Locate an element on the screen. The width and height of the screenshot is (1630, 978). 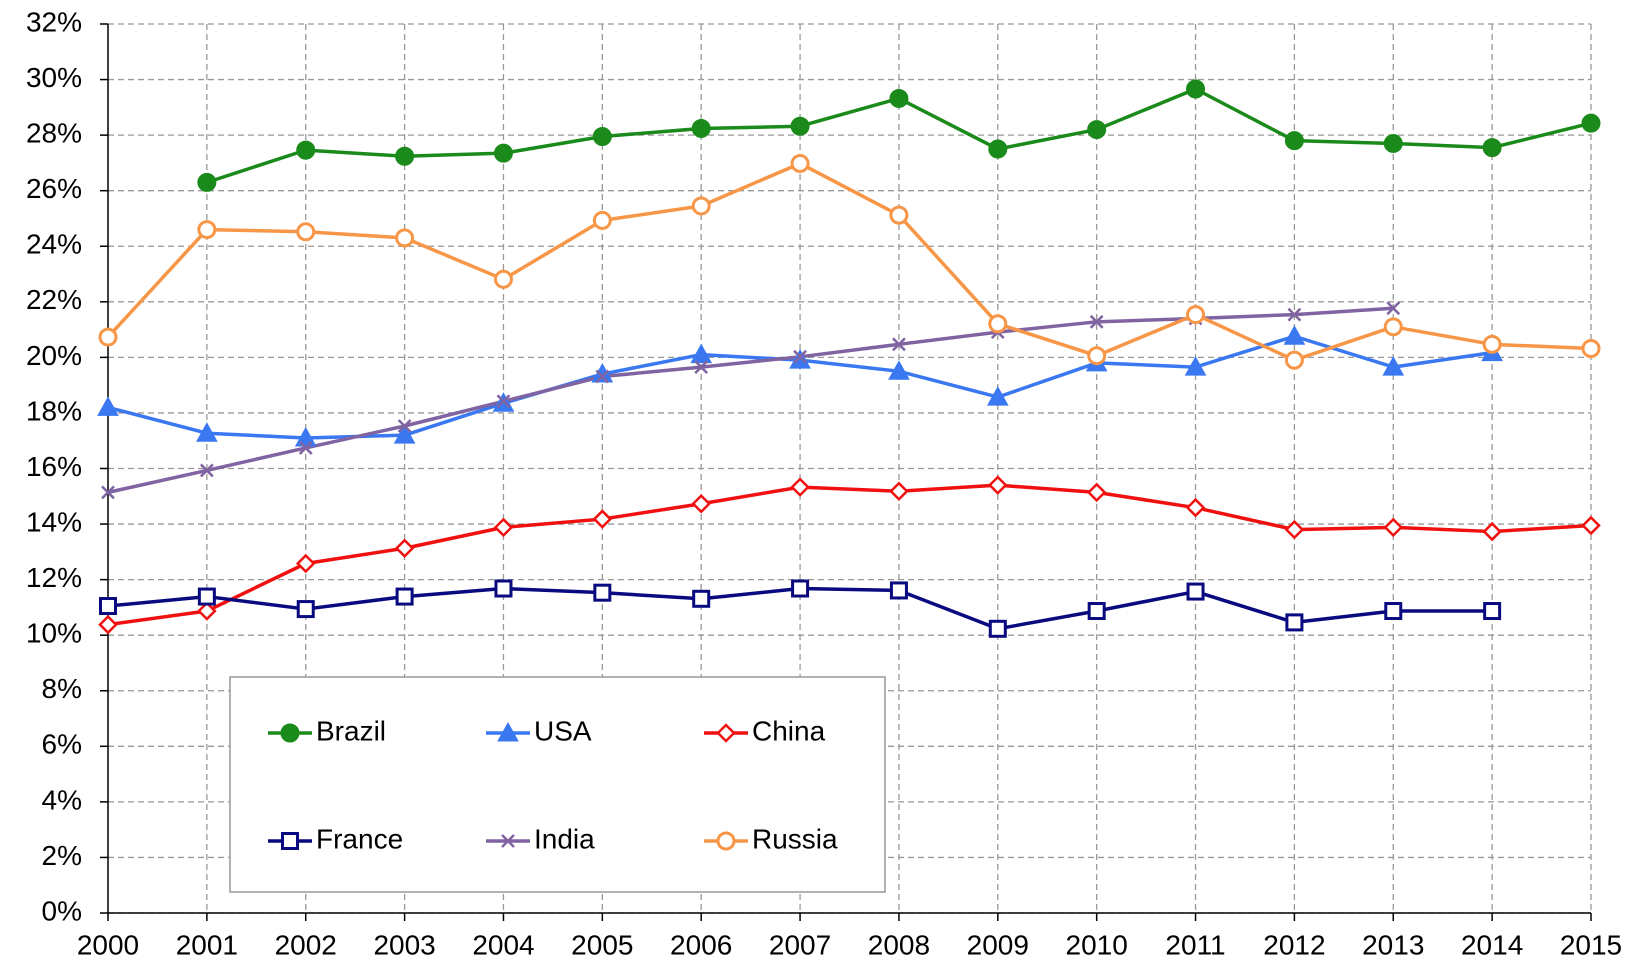
x-tick-label: 2012 is located at coordinates (1294, 944).